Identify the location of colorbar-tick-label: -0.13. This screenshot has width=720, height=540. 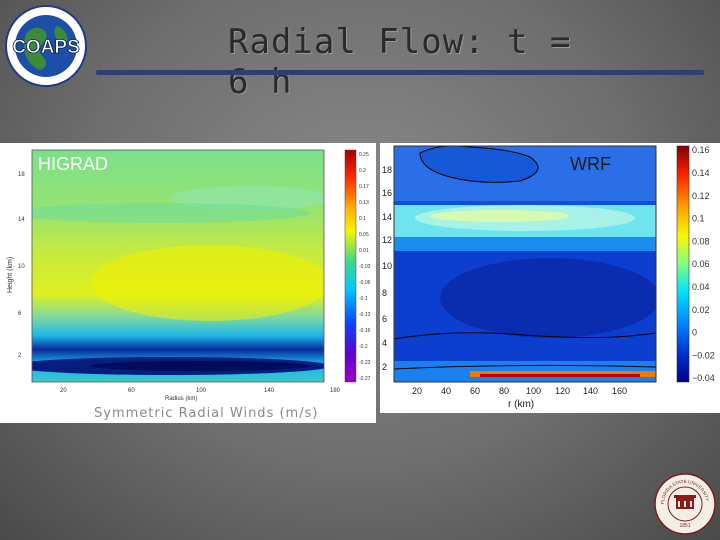
(365, 315).